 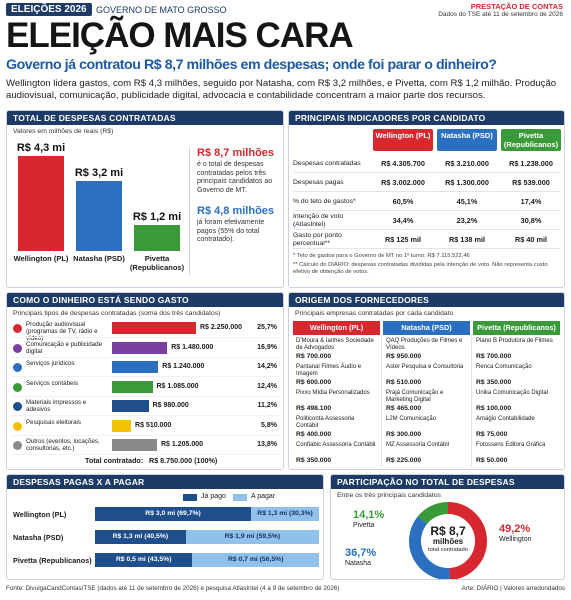 What do you see at coordinates (99, 172) in the screenshot?
I see `value-label: R$ 3,2 mi` at bounding box center [99, 172].